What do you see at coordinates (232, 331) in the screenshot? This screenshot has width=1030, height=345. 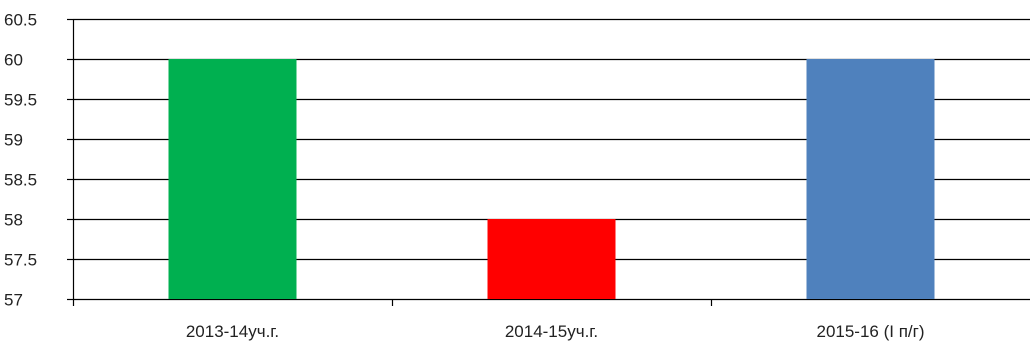 I see `x-tick-label: 2013-14уч.г.` at bounding box center [232, 331].